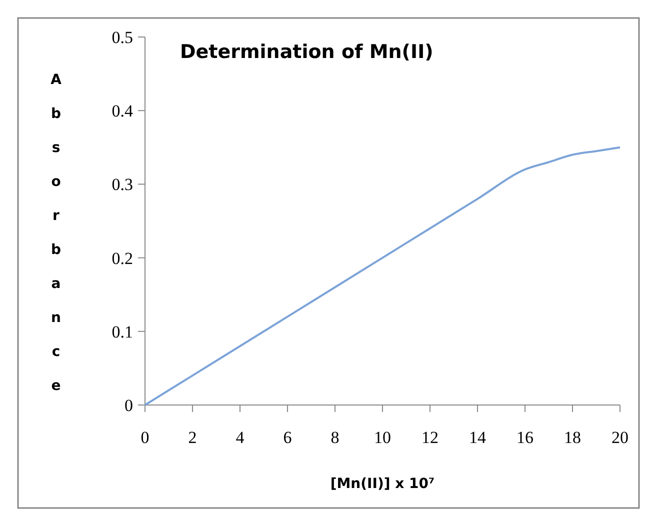 The width and height of the screenshot is (657, 526). I want to click on text: Absorbance, so click(56, 233).